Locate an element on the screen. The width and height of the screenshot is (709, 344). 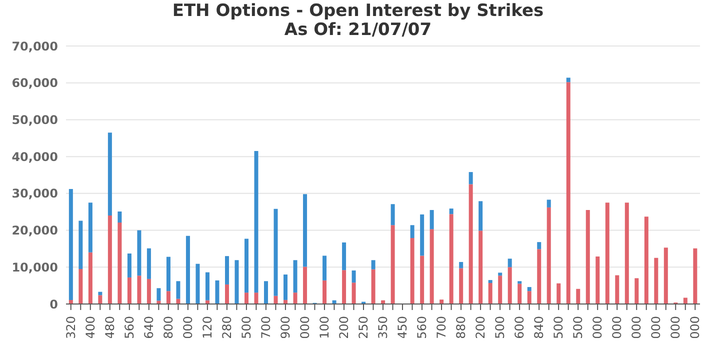
x-tick-label: 900 is located at coordinates (285, 327).